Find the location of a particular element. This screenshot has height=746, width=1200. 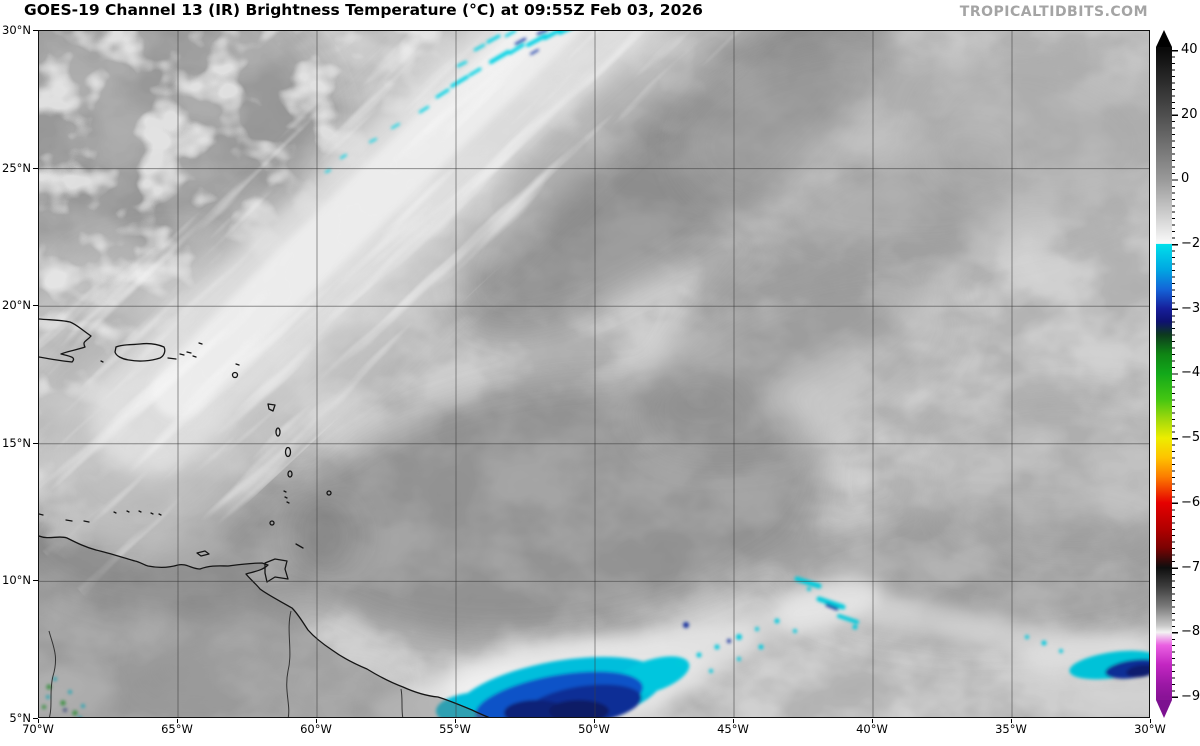

watermark: TROPICALTIDBITS.COM is located at coordinates (1053, 12).